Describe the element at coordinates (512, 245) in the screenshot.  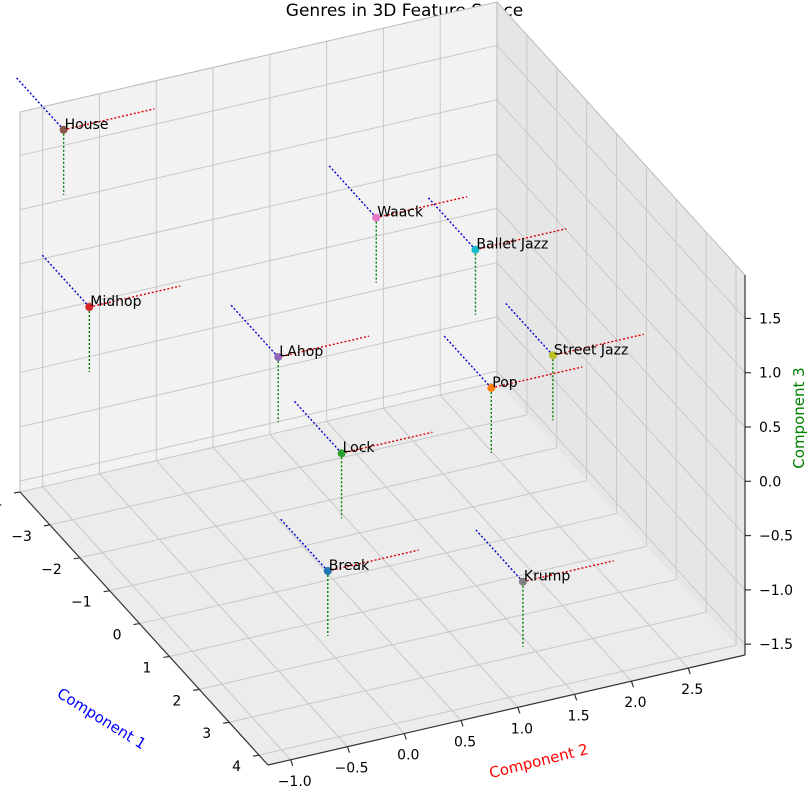
I see `point-label: Ballet Jazz` at that location.